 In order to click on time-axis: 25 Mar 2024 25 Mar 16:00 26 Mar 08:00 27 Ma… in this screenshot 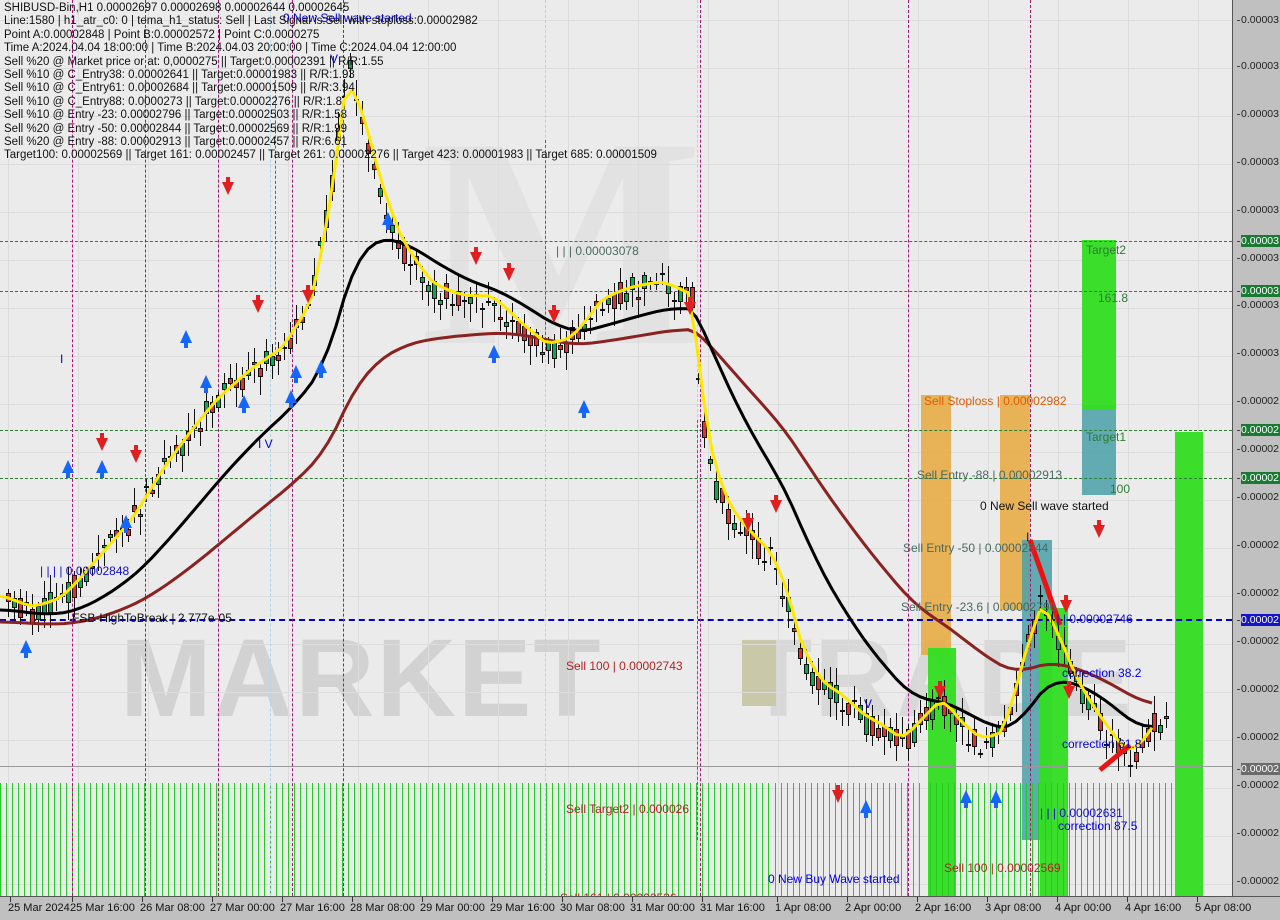, I will do `click(640, 908)`.